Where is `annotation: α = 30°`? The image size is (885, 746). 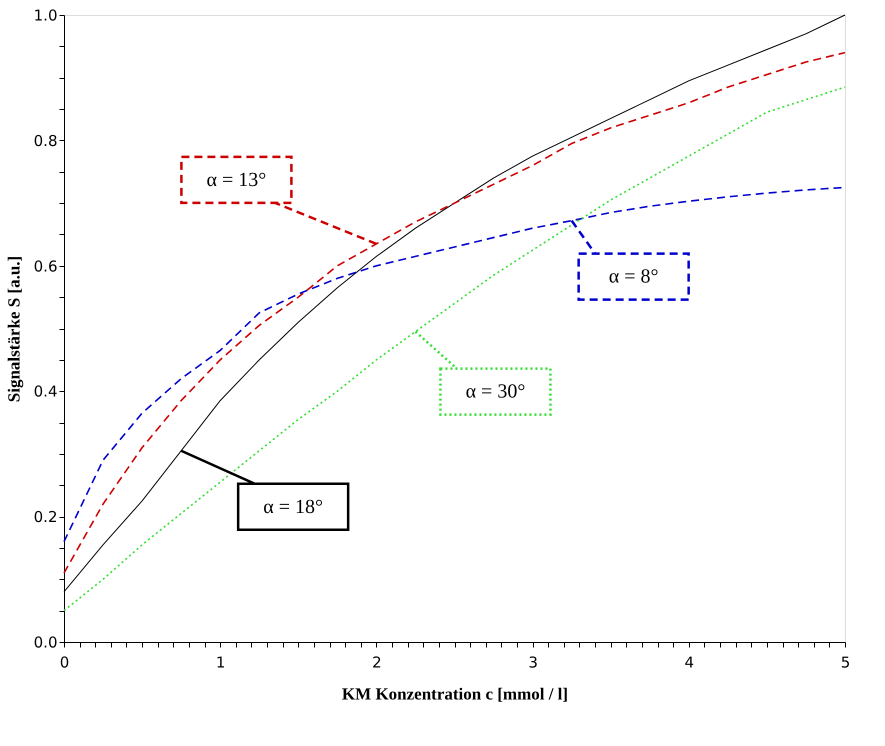
annotation: α = 30° is located at coordinates (496, 391).